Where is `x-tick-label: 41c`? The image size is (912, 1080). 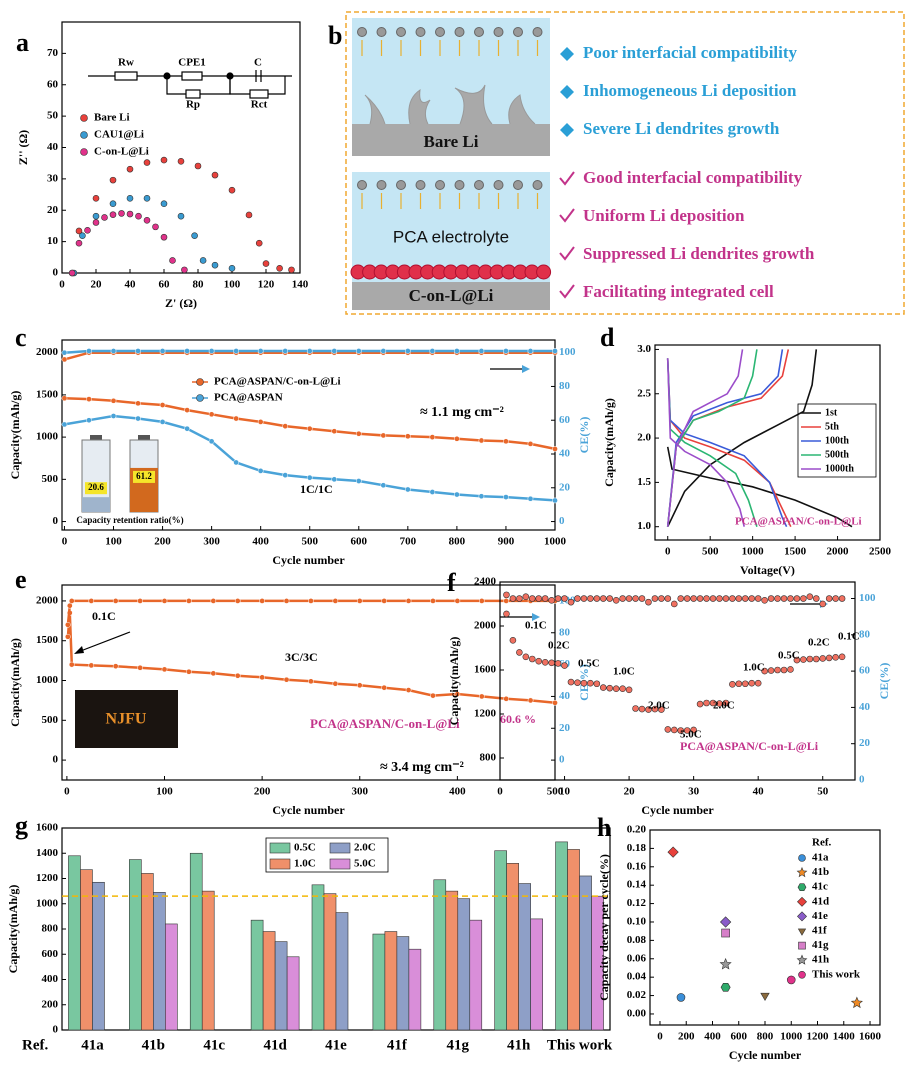
x-tick-label: 41c is located at coordinates (214, 1045).